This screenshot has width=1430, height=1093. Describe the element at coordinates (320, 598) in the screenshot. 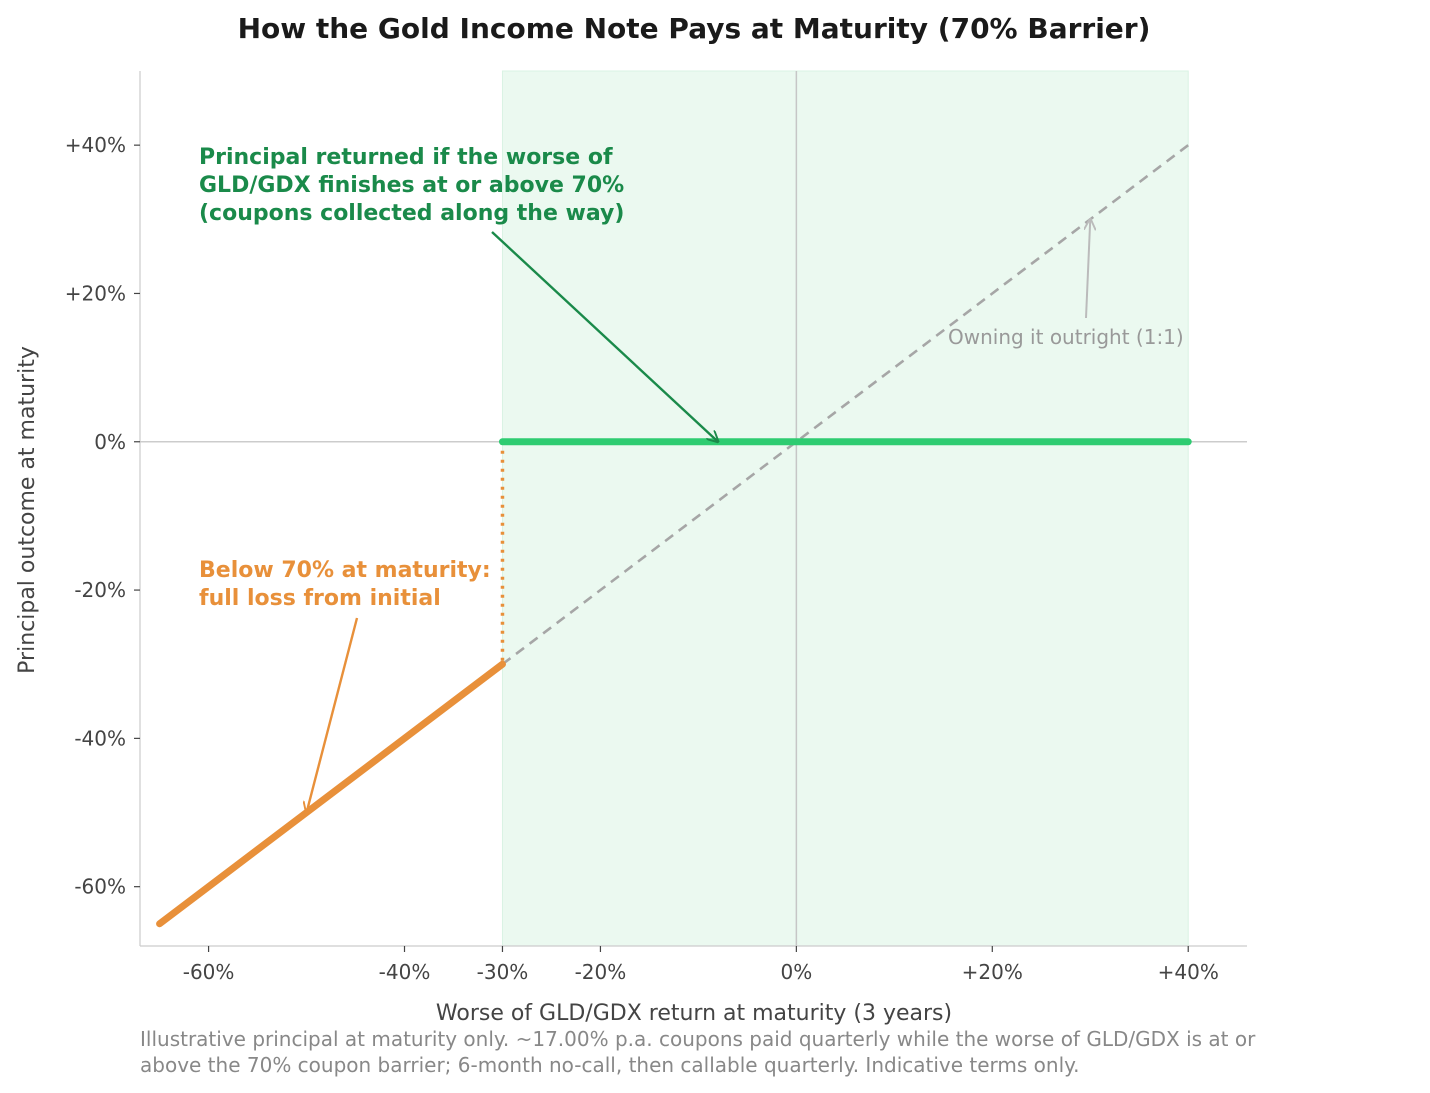

I see `annotation-orange-line: full loss from initial` at that location.